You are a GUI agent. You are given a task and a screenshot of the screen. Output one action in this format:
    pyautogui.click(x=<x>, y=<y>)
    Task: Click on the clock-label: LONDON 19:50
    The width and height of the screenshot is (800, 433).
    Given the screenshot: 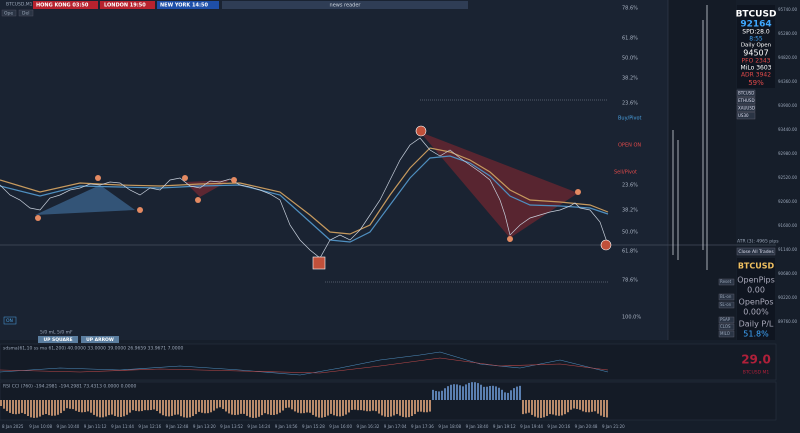 What is the action you would take?
    pyautogui.click(x=125, y=6)
    